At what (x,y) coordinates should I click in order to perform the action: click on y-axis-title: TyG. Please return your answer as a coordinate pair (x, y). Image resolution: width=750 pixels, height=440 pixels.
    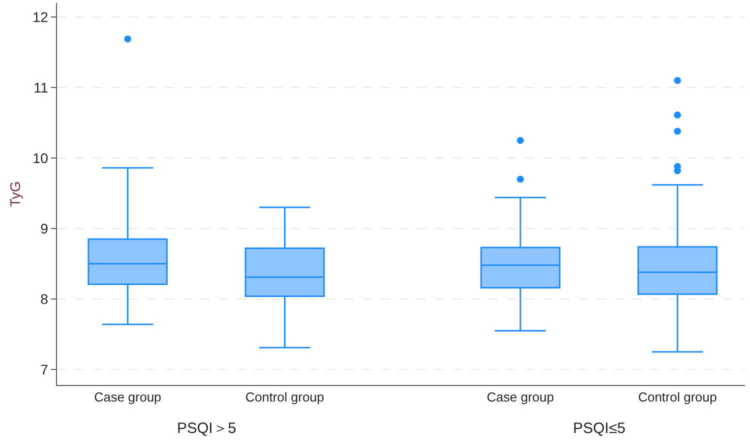
    Looking at the image, I should click on (15, 194).